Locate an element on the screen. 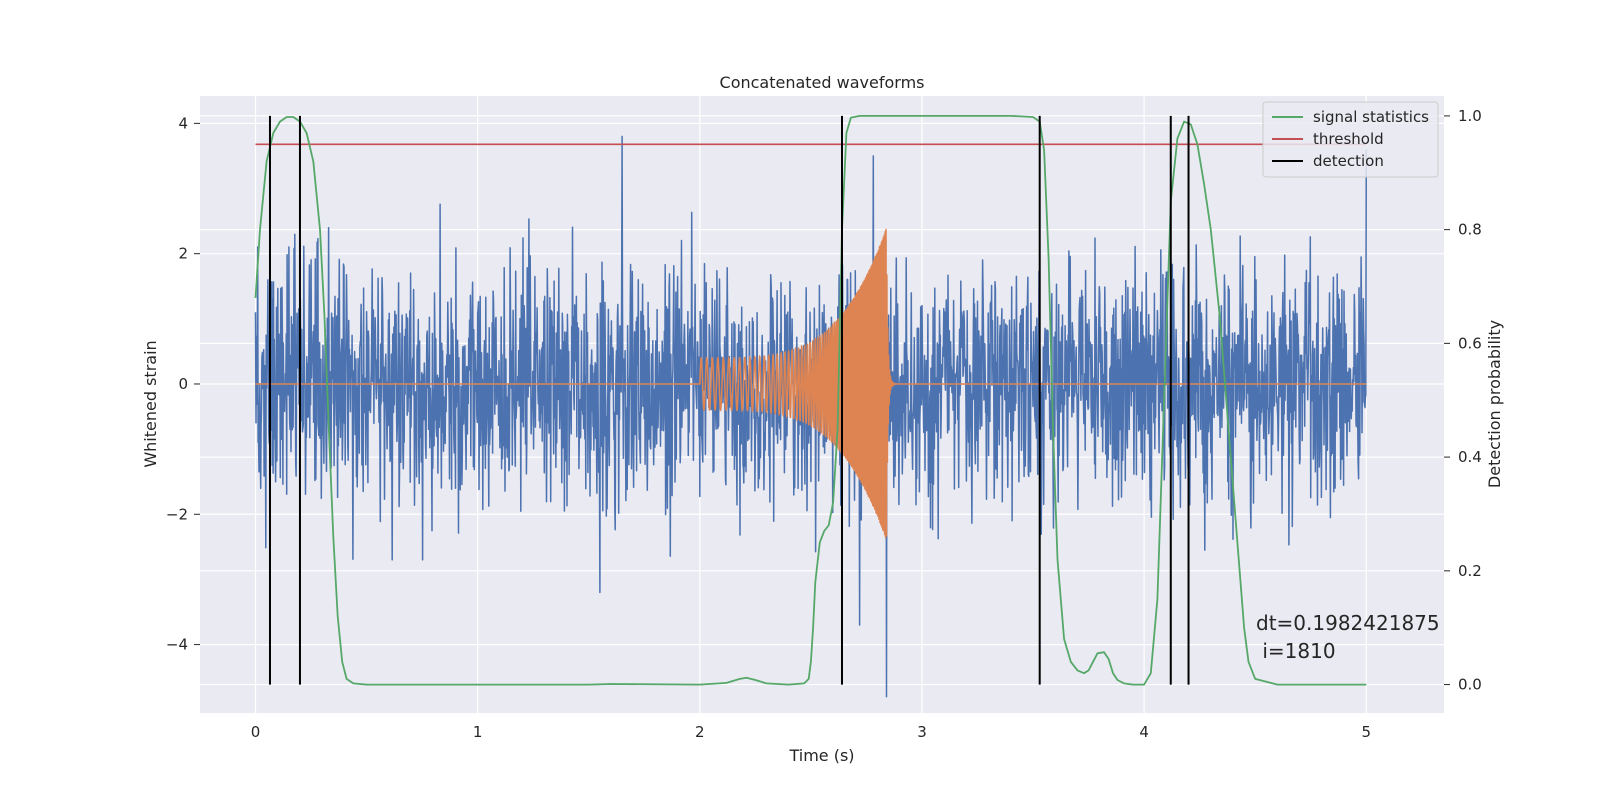 The width and height of the screenshot is (1600, 800). legend-label-signal-statistics: signal statistics is located at coordinates (1371, 117).